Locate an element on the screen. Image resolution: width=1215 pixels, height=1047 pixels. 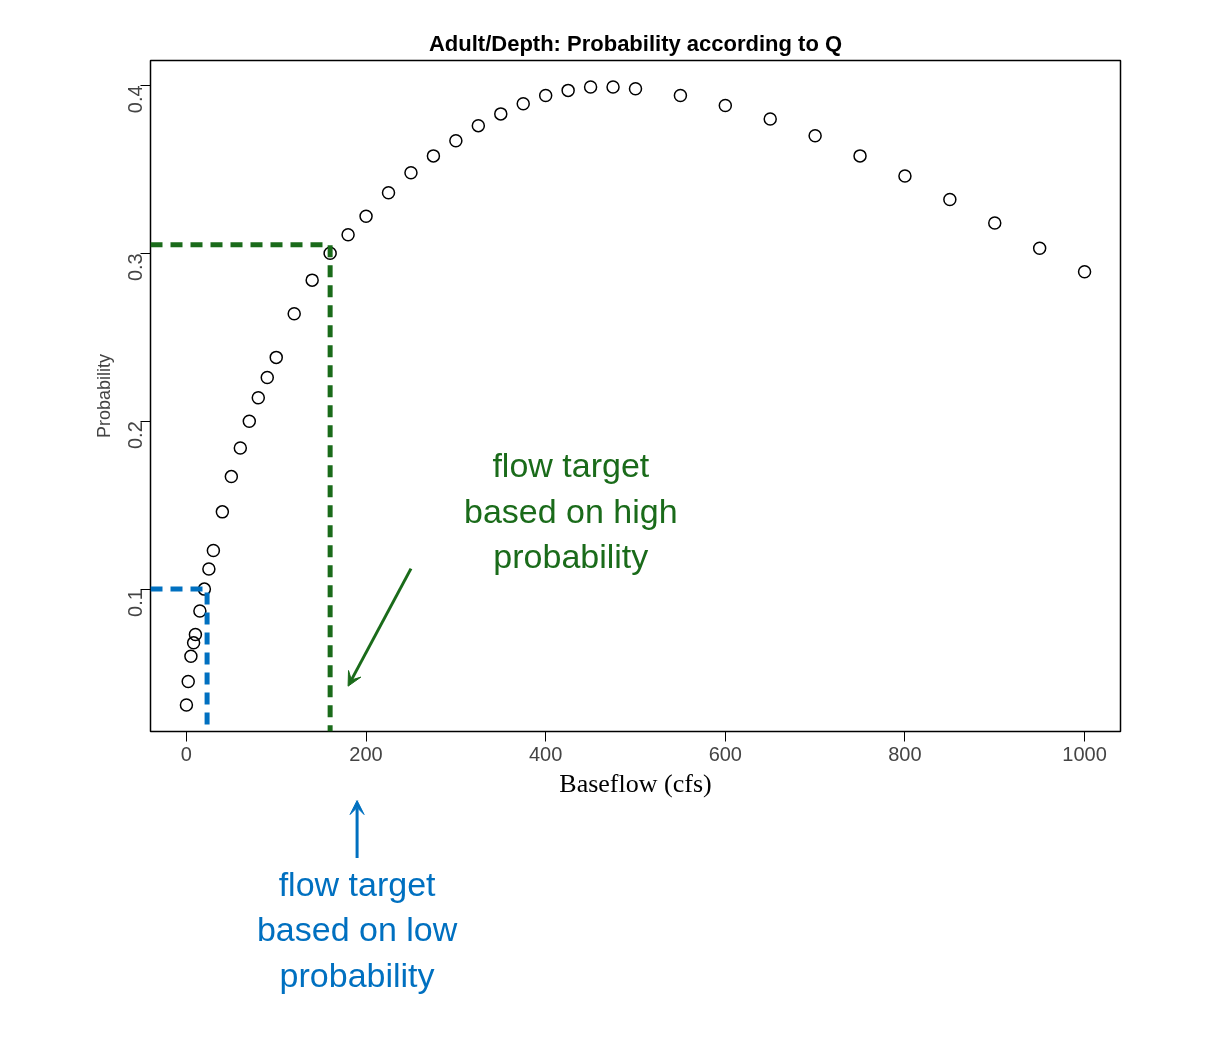
y-axis-title: Probability is located at coordinates (103, 396).